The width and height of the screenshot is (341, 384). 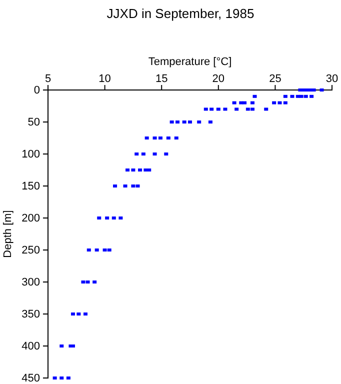 What do you see at coordinates (190, 62) in the screenshot?
I see `x-axis-title: Temperature [°C]` at bounding box center [190, 62].